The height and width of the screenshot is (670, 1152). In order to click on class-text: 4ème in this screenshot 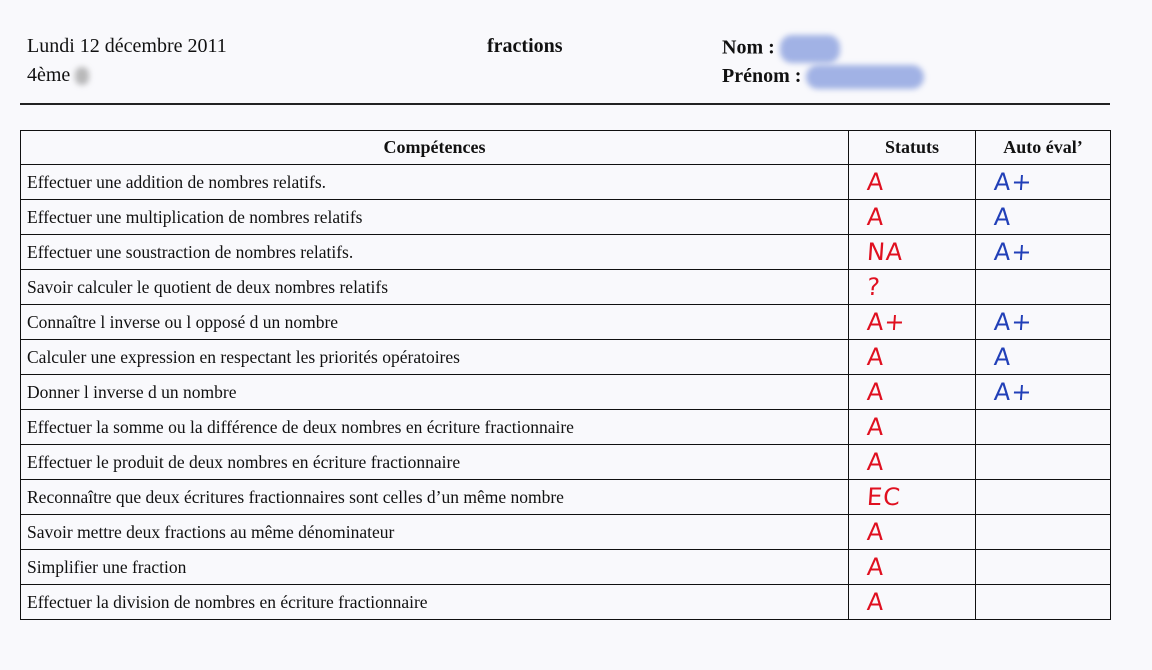, I will do `click(49, 75)`.